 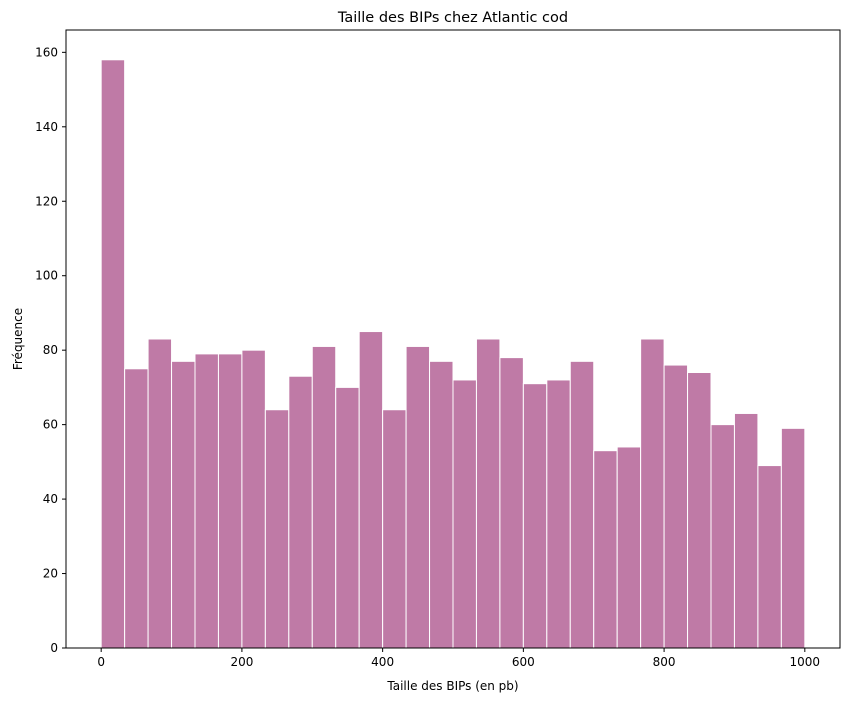 What do you see at coordinates (46, 201) in the screenshot?
I see `y-tick-label: 120` at bounding box center [46, 201].